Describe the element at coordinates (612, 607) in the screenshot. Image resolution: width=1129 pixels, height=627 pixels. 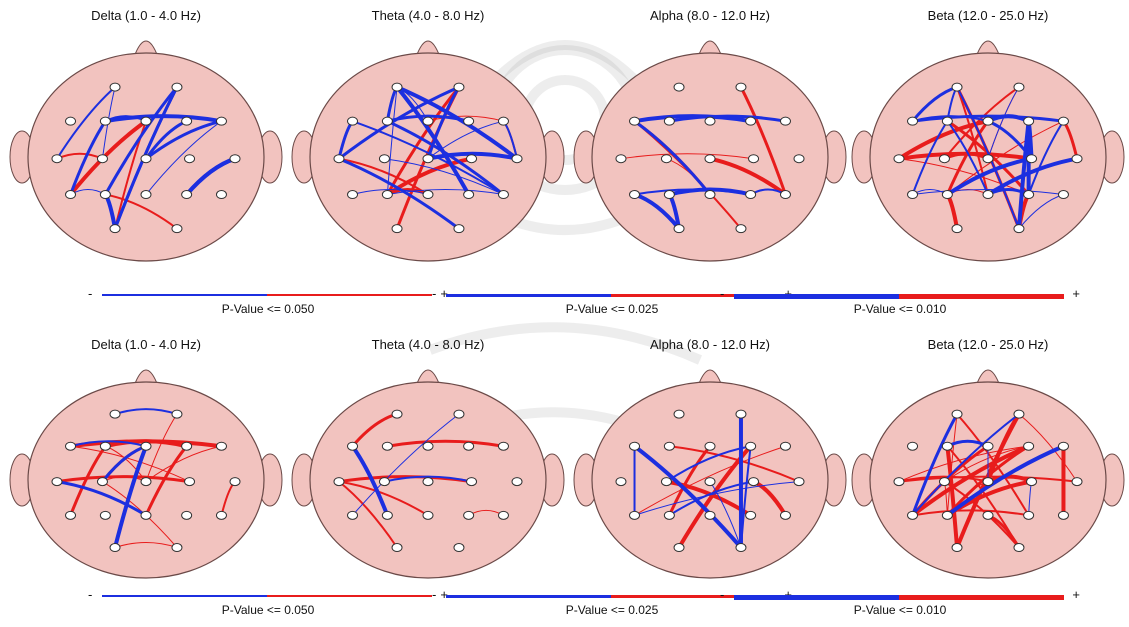
I see `pvalue-legend: - + P-Value <= 0.025` at that location.